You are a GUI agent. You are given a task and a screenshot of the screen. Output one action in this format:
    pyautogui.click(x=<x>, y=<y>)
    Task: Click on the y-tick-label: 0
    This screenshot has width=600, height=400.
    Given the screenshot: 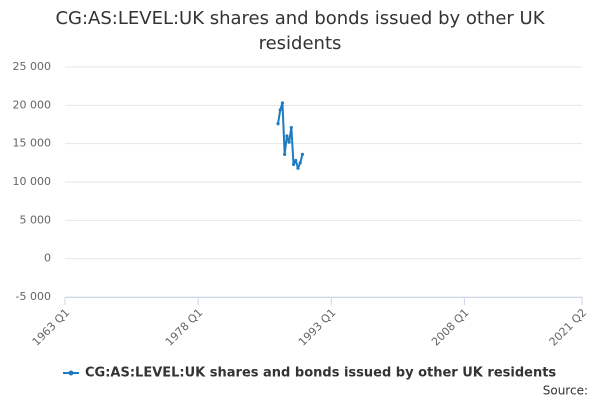 What is the action you would take?
    pyautogui.click(x=47, y=258)
    